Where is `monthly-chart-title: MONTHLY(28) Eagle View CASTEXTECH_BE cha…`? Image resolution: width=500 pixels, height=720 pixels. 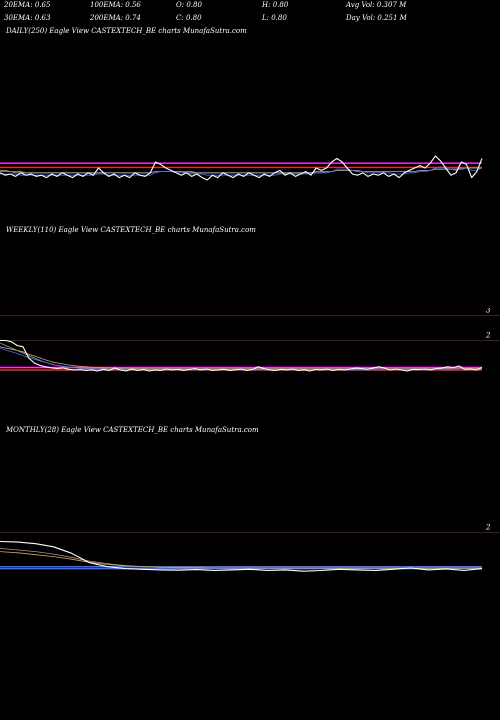 monthly-chart-title: MONTHLY(28) Eagle View CASTEXTECH_BE cha… is located at coordinates (132, 430).